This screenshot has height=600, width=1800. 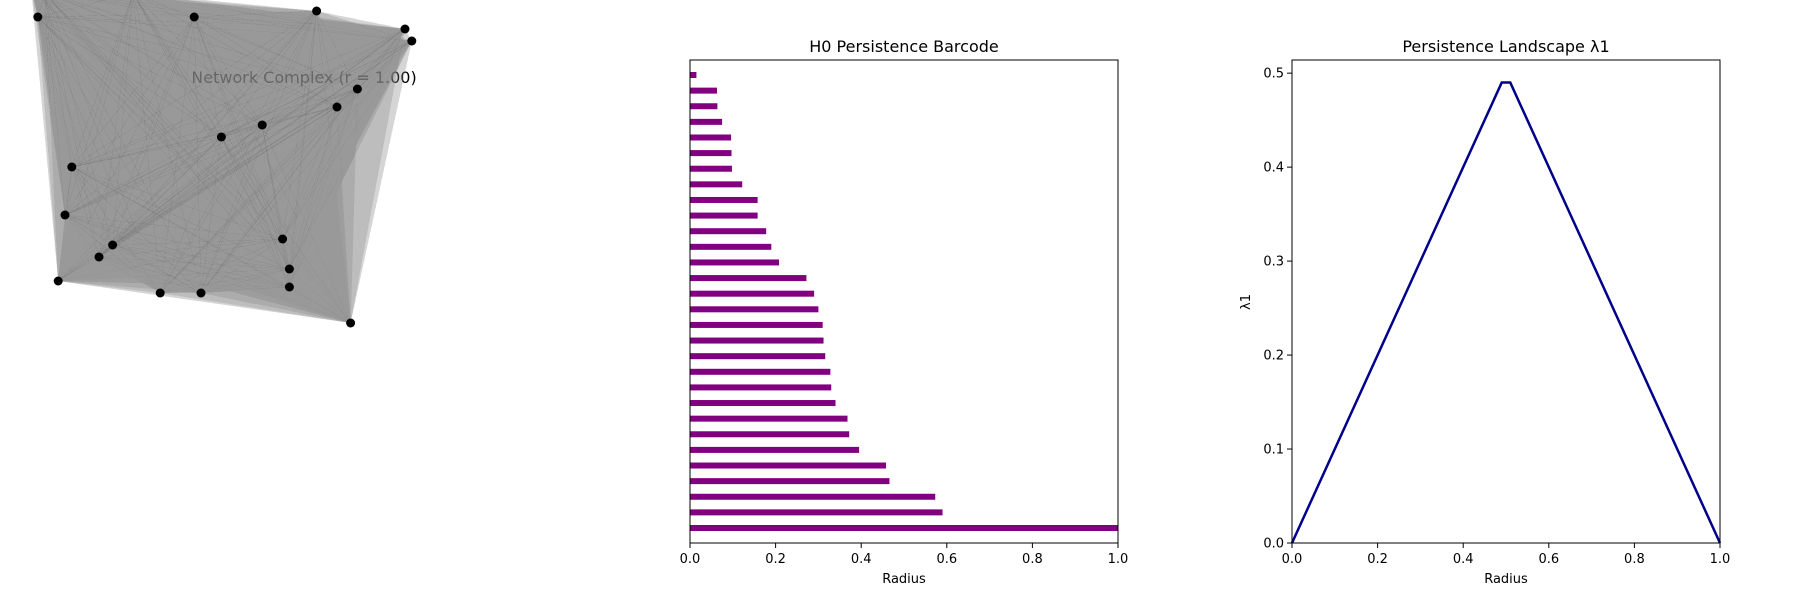 I want to click on barcode-x-label: Radius, so click(x=904, y=579).